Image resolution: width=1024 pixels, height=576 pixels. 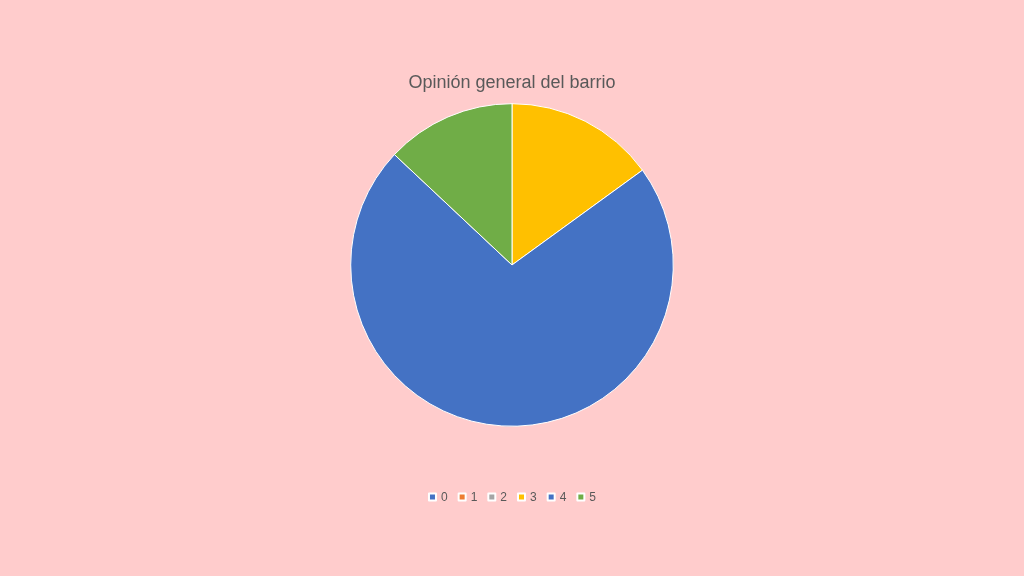 I want to click on legend-label: 5, so click(x=593, y=497).